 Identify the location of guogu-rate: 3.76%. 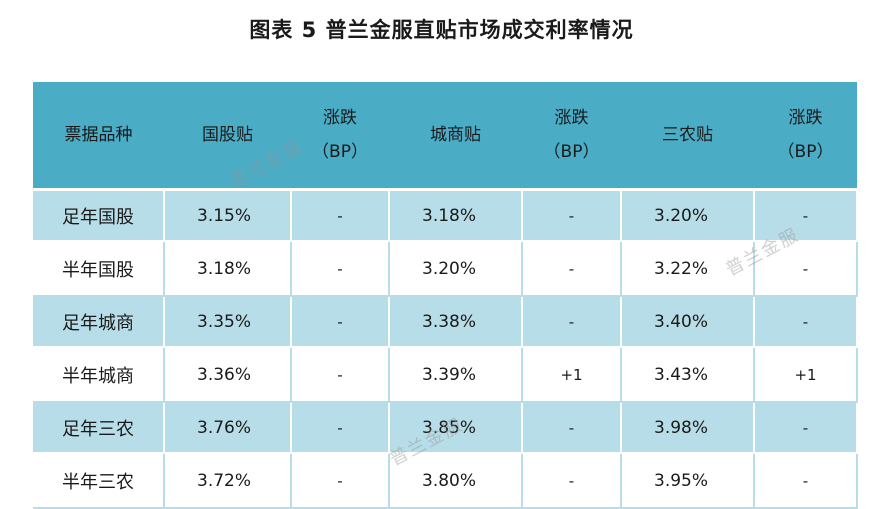
(228, 428).